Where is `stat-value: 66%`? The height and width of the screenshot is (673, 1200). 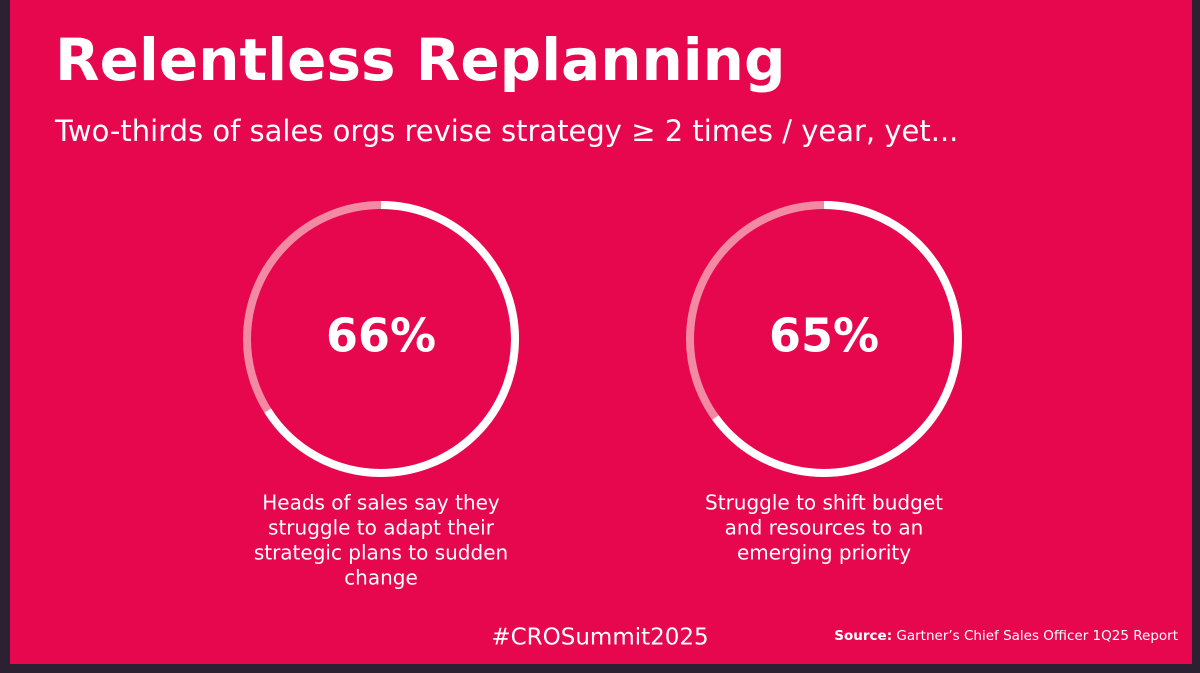 stat-value: 66% is located at coordinates (381, 336).